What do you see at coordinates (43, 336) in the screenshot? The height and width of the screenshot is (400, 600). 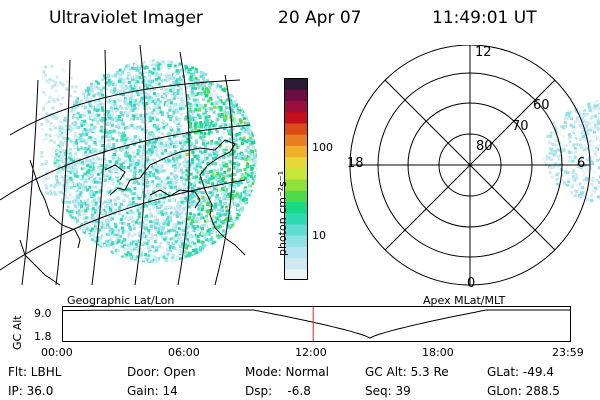 I see `altitude-tick-bottom: 1.8` at bounding box center [43, 336].